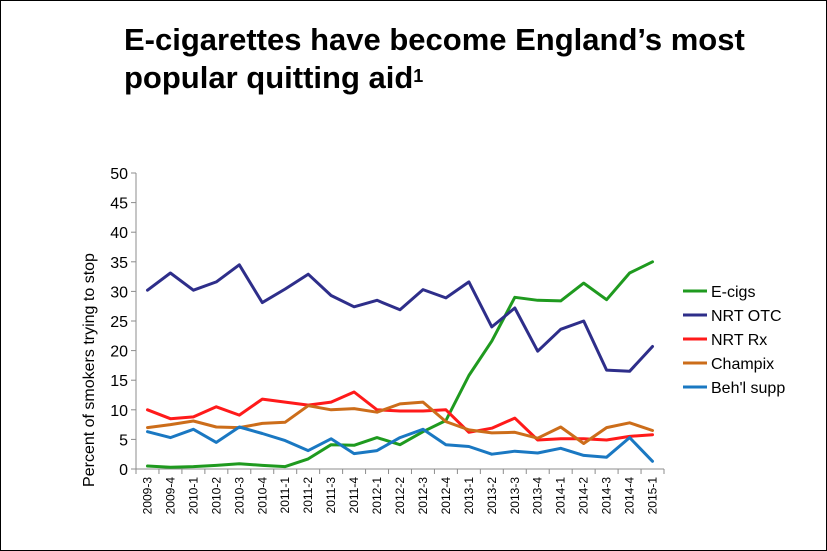  Describe the element at coordinates (354, 495) in the screenshot. I see `x-tick-label: 2011-4` at that location.